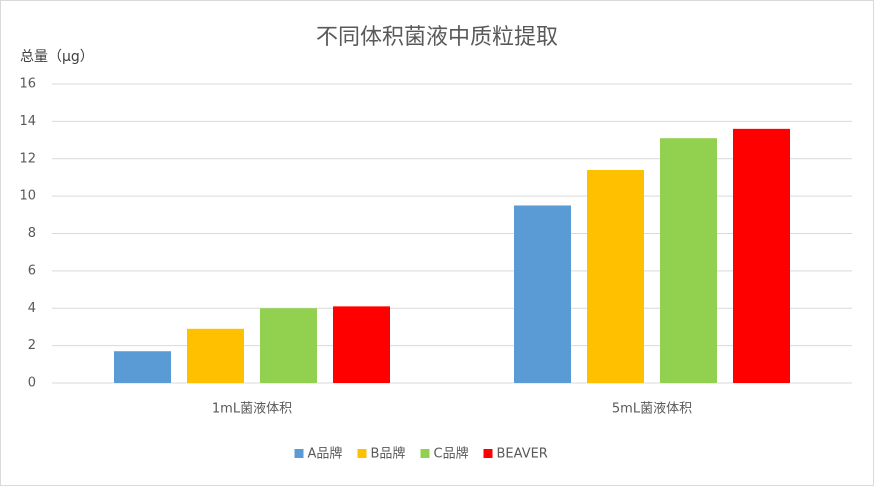 The width and height of the screenshot is (874, 486). What do you see at coordinates (437, 37) in the screenshot?
I see `chart-title: 不同体积菌液中质粒提取` at bounding box center [437, 37].